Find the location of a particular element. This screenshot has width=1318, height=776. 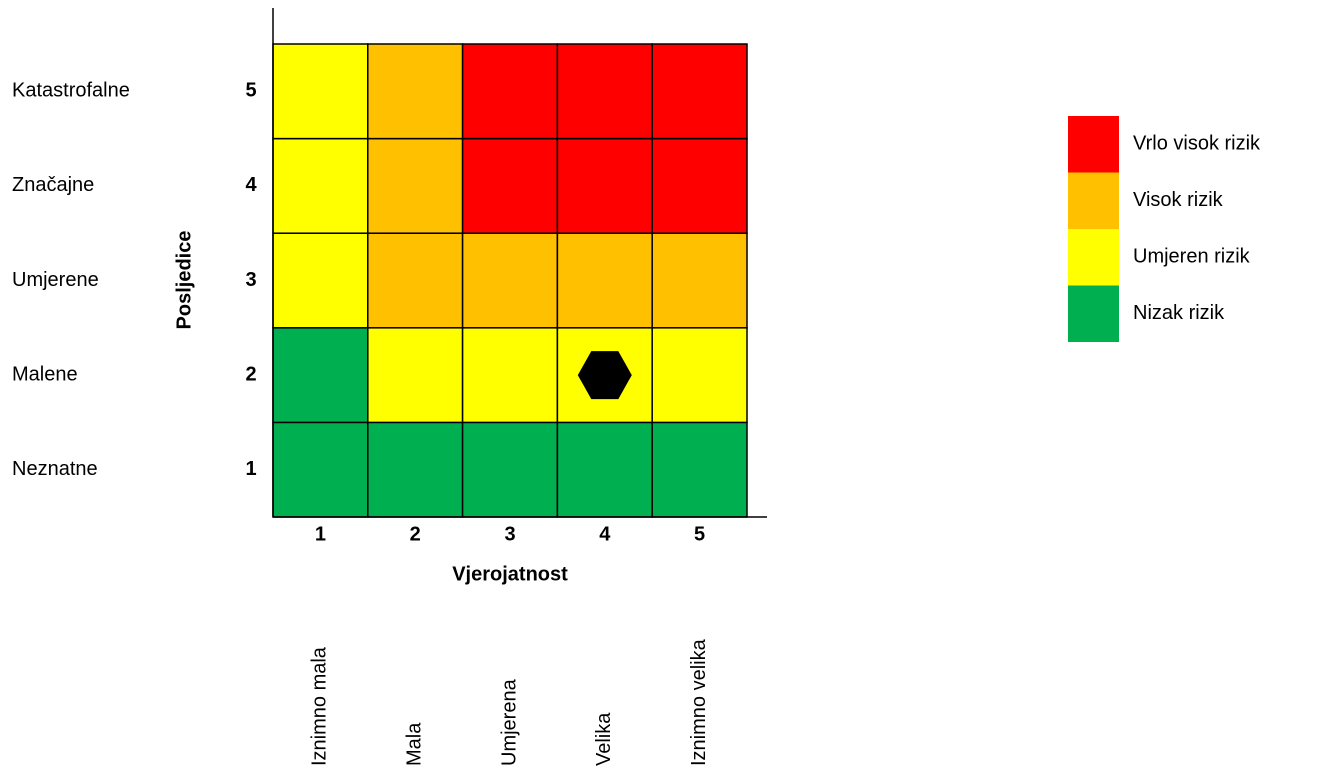

legend-label: Visok rizik is located at coordinates (1178, 200).